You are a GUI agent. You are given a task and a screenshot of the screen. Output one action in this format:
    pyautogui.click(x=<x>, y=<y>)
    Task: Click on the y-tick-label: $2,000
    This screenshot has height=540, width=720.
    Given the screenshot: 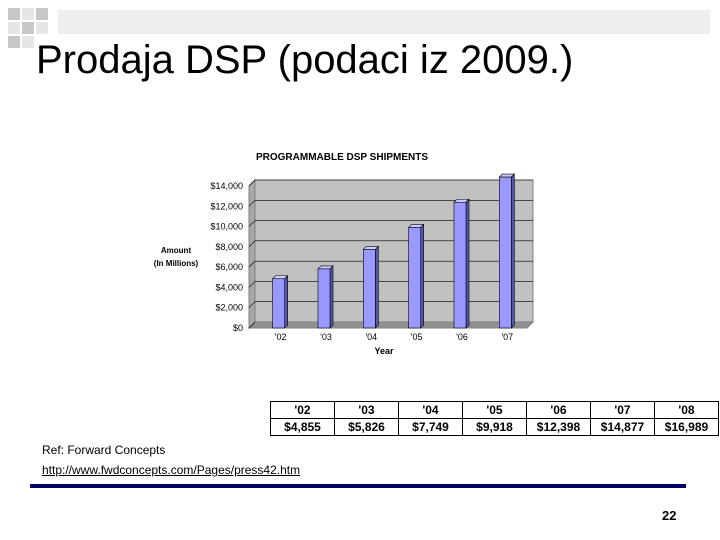 What is the action you would take?
    pyautogui.click(x=229, y=308)
    